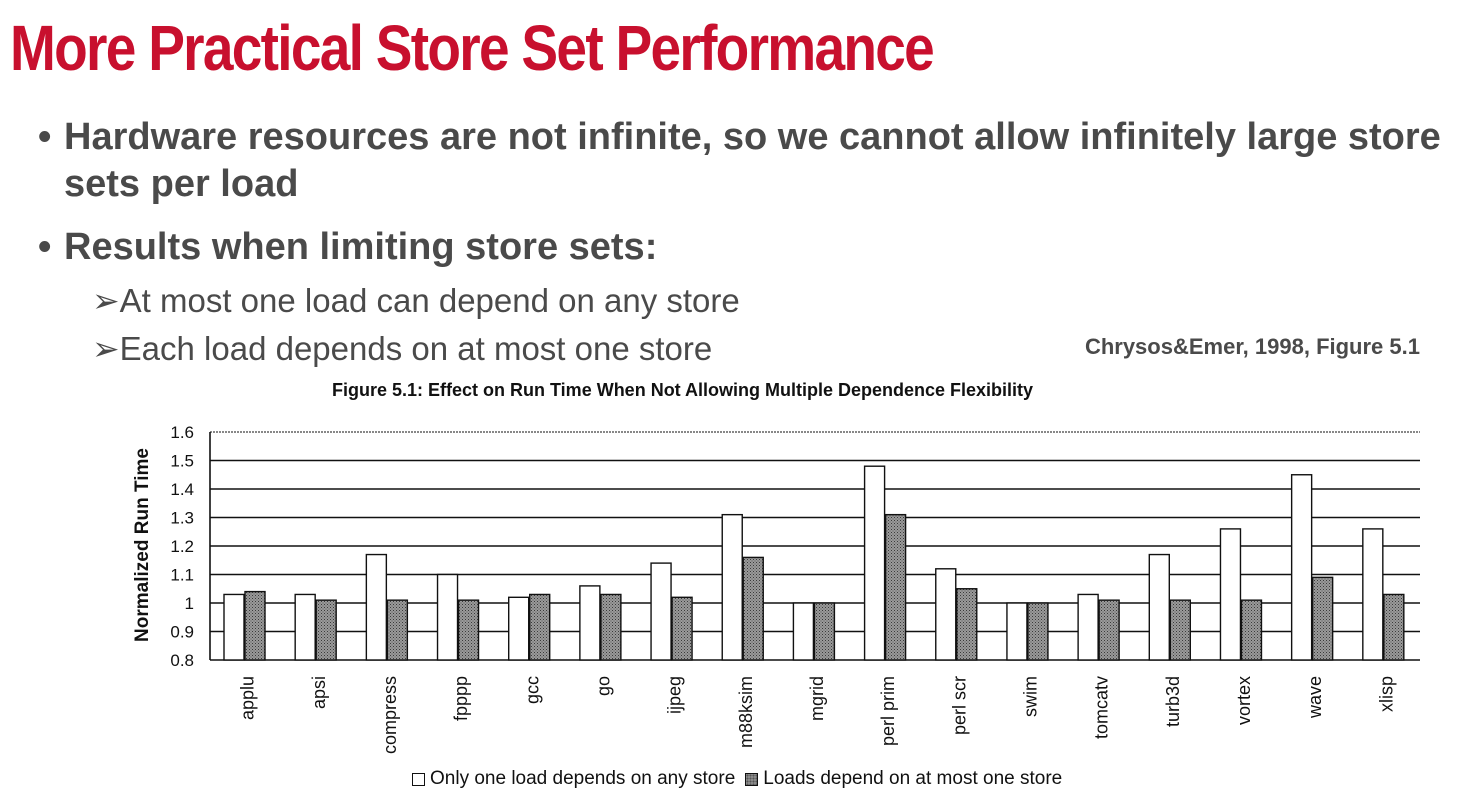  Describe the element at coordinates (895, 587) in the screenshot. I see `bar-series-2-perl-prim` at that location.